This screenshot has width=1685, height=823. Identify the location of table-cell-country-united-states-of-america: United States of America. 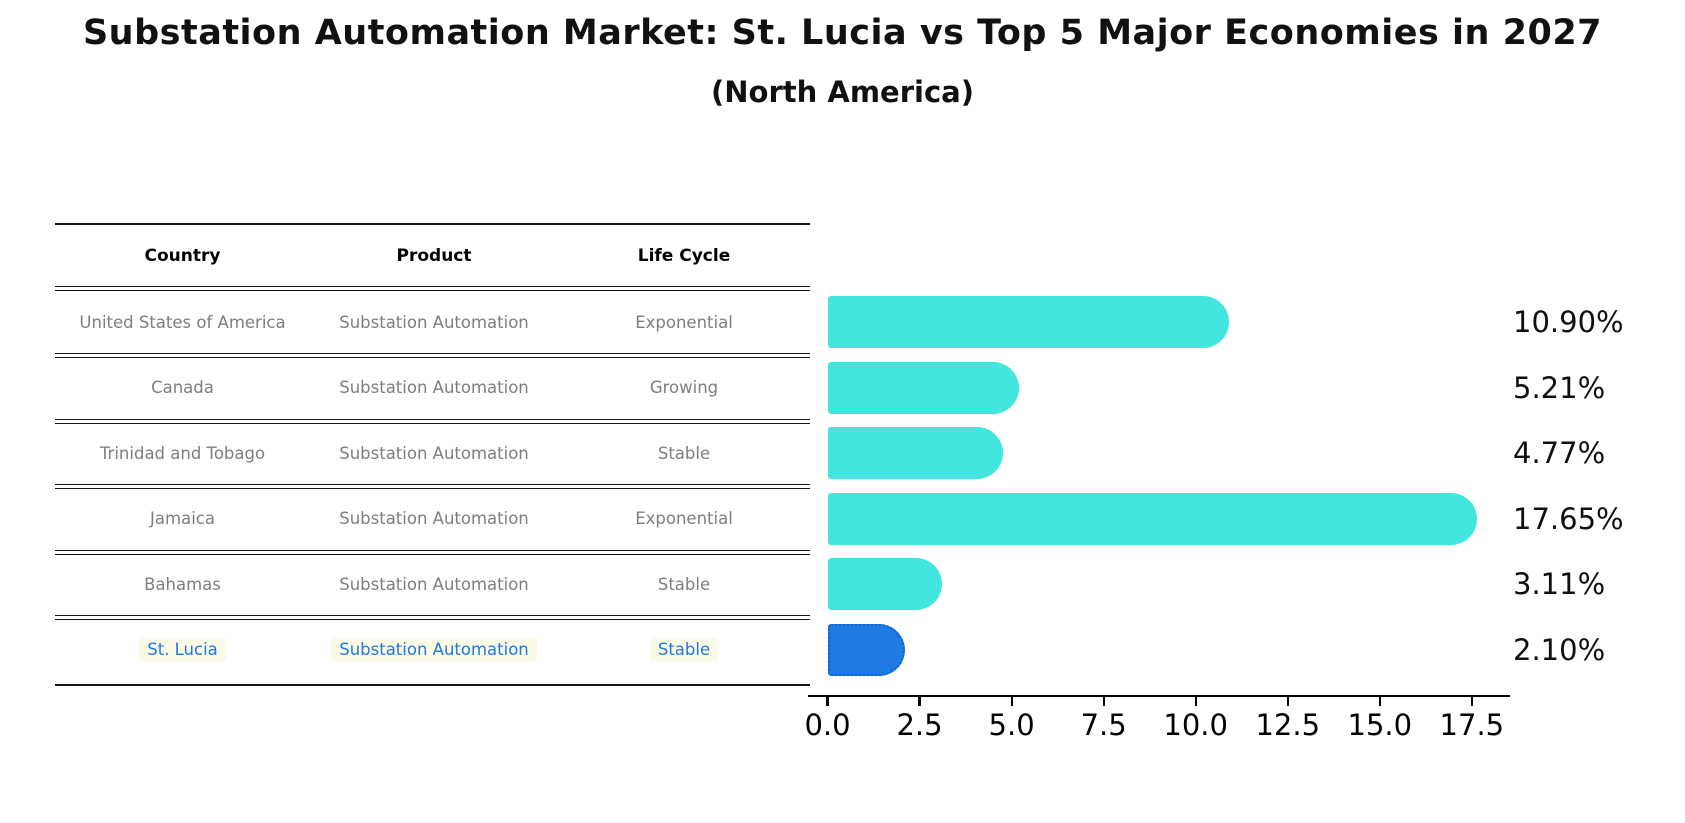
(182, 322).